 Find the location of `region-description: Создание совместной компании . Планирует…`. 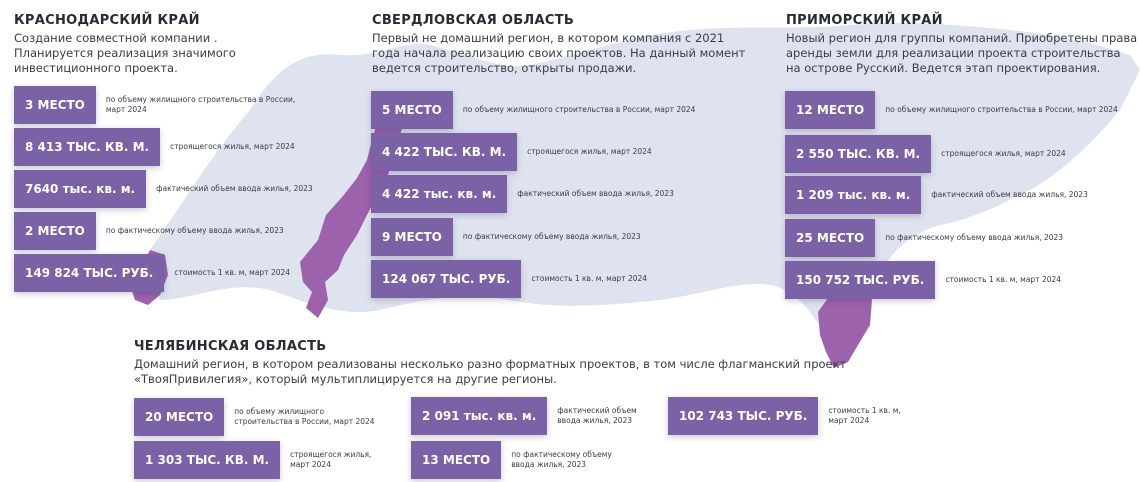

region-description: Создание совместной компании . Планирует… is located at coordinates (125, 53).